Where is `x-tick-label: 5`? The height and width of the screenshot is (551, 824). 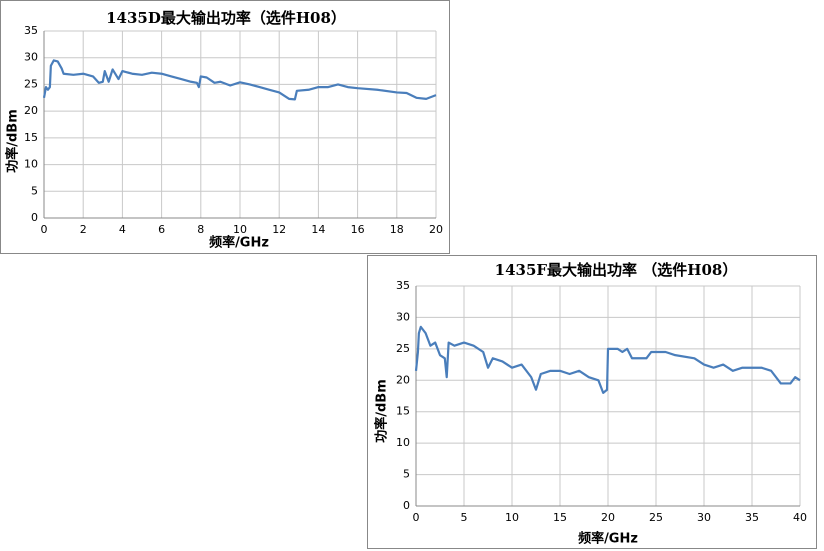 x-tick-label: 5 is located at coordinates (464, 517).